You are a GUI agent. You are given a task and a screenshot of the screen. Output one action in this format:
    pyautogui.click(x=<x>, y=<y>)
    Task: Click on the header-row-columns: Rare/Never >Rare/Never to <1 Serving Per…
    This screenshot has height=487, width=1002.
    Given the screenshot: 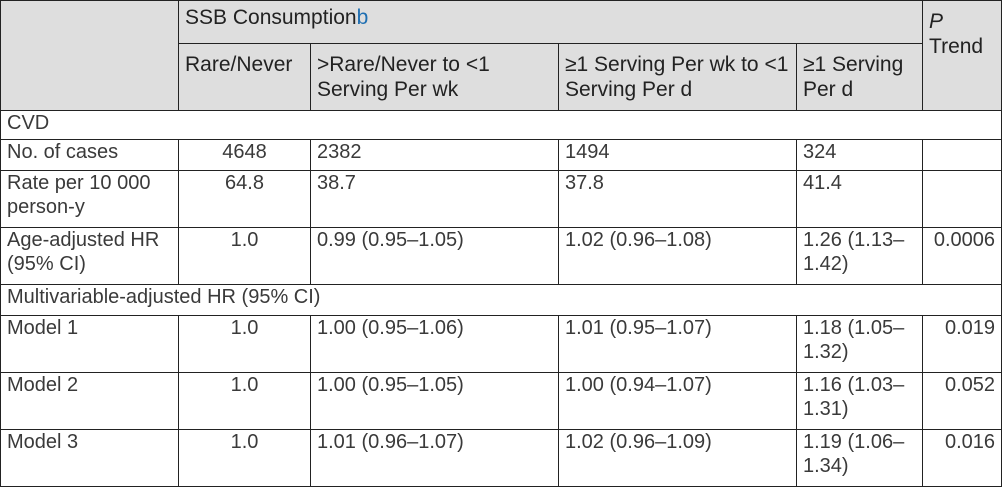 What is the action you would take?
    pyautogui.click(x=501, y=77)
    